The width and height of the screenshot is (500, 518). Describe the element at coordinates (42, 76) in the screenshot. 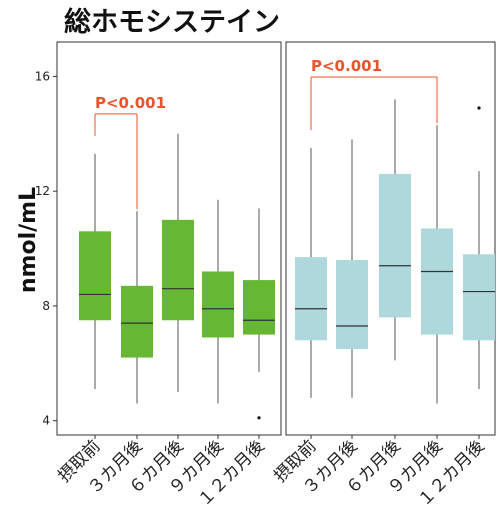

I see `y-tick-label: 16` at that location.